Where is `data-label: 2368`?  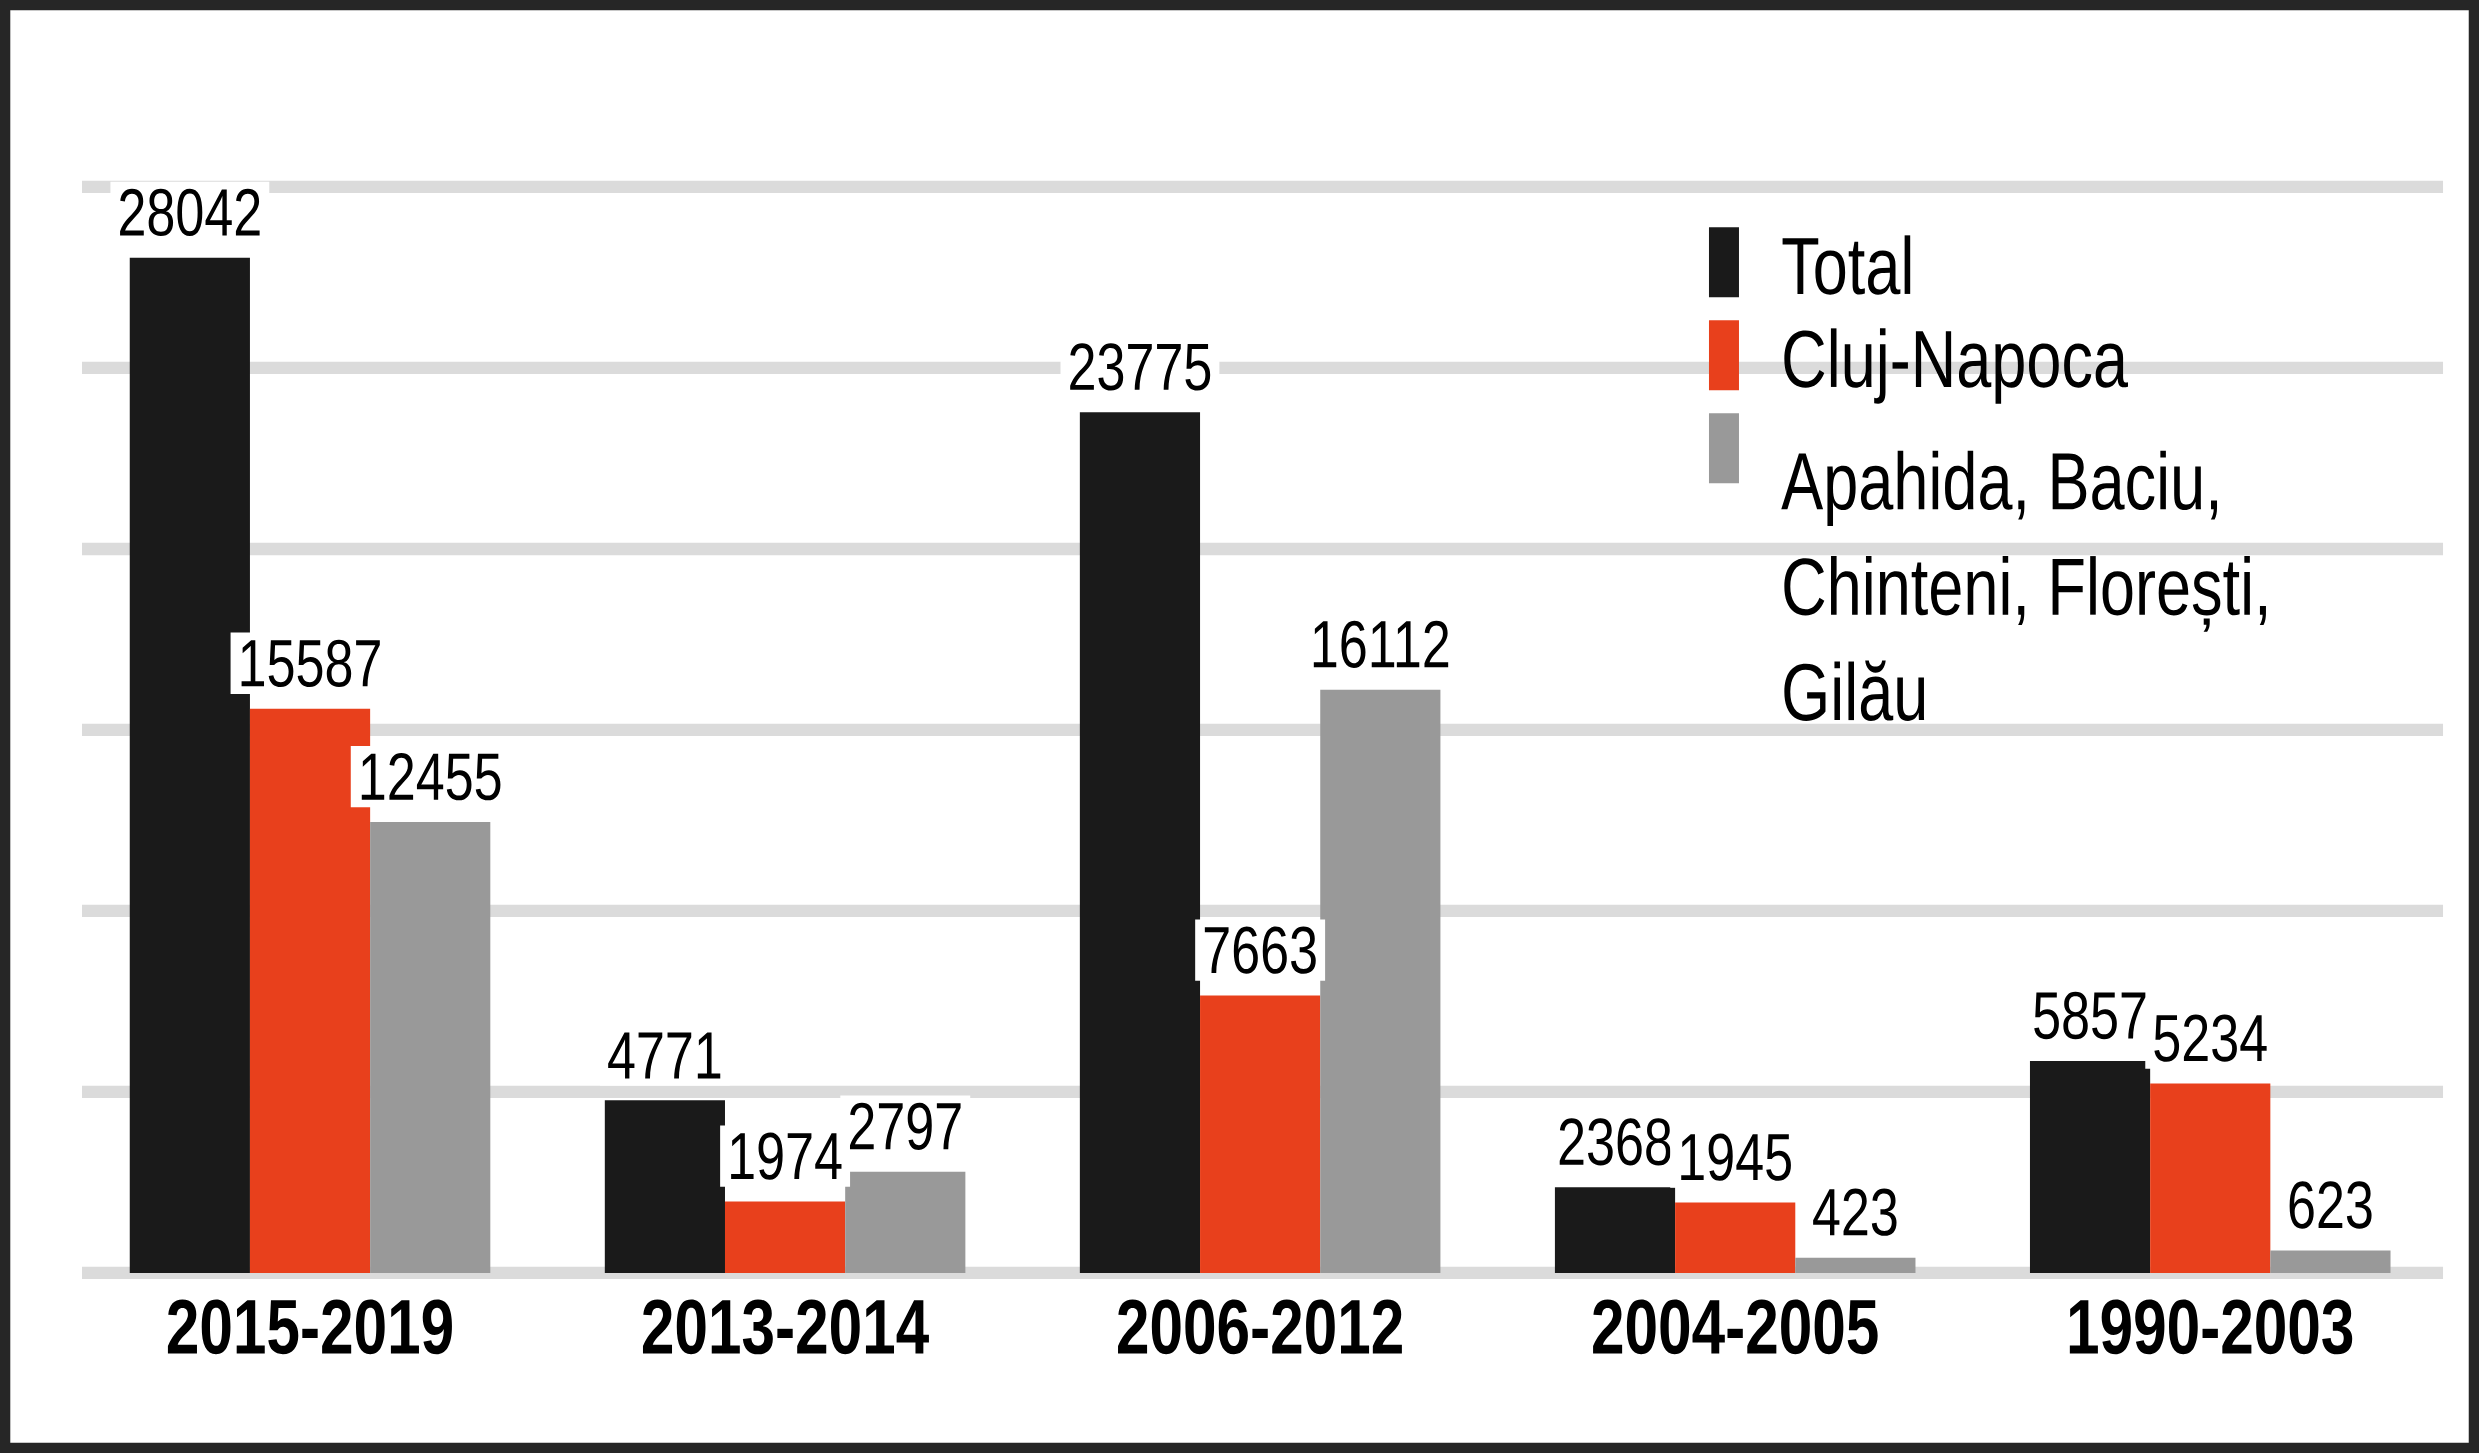 data-label: 2368 is located at coordinates (1615, 1142).